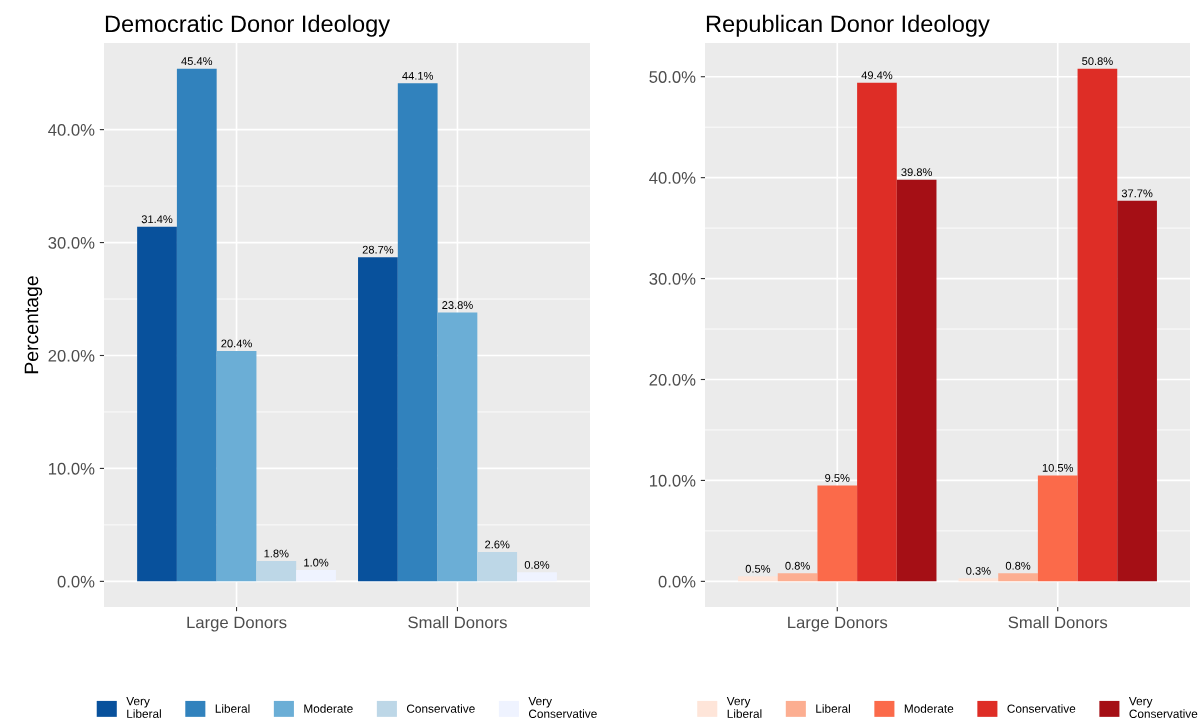 The width and height of the screenshot is (1201, 727). I want to click on data-label: 44.1%, so click(418, 75).